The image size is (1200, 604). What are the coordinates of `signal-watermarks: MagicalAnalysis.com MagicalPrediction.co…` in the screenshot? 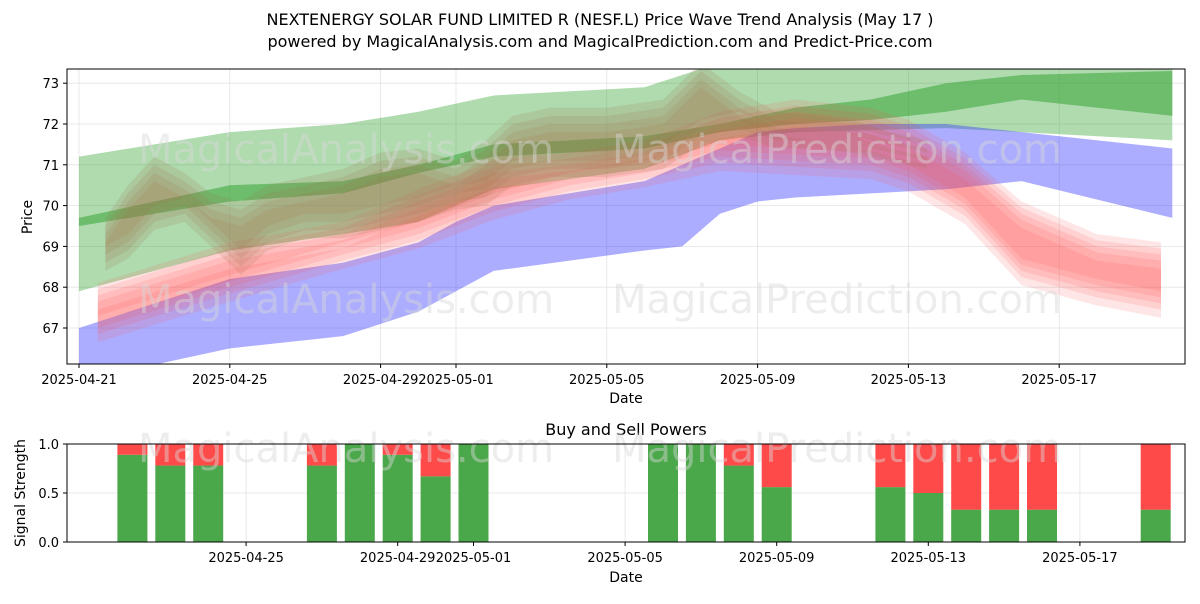 It's located at (600, 449).